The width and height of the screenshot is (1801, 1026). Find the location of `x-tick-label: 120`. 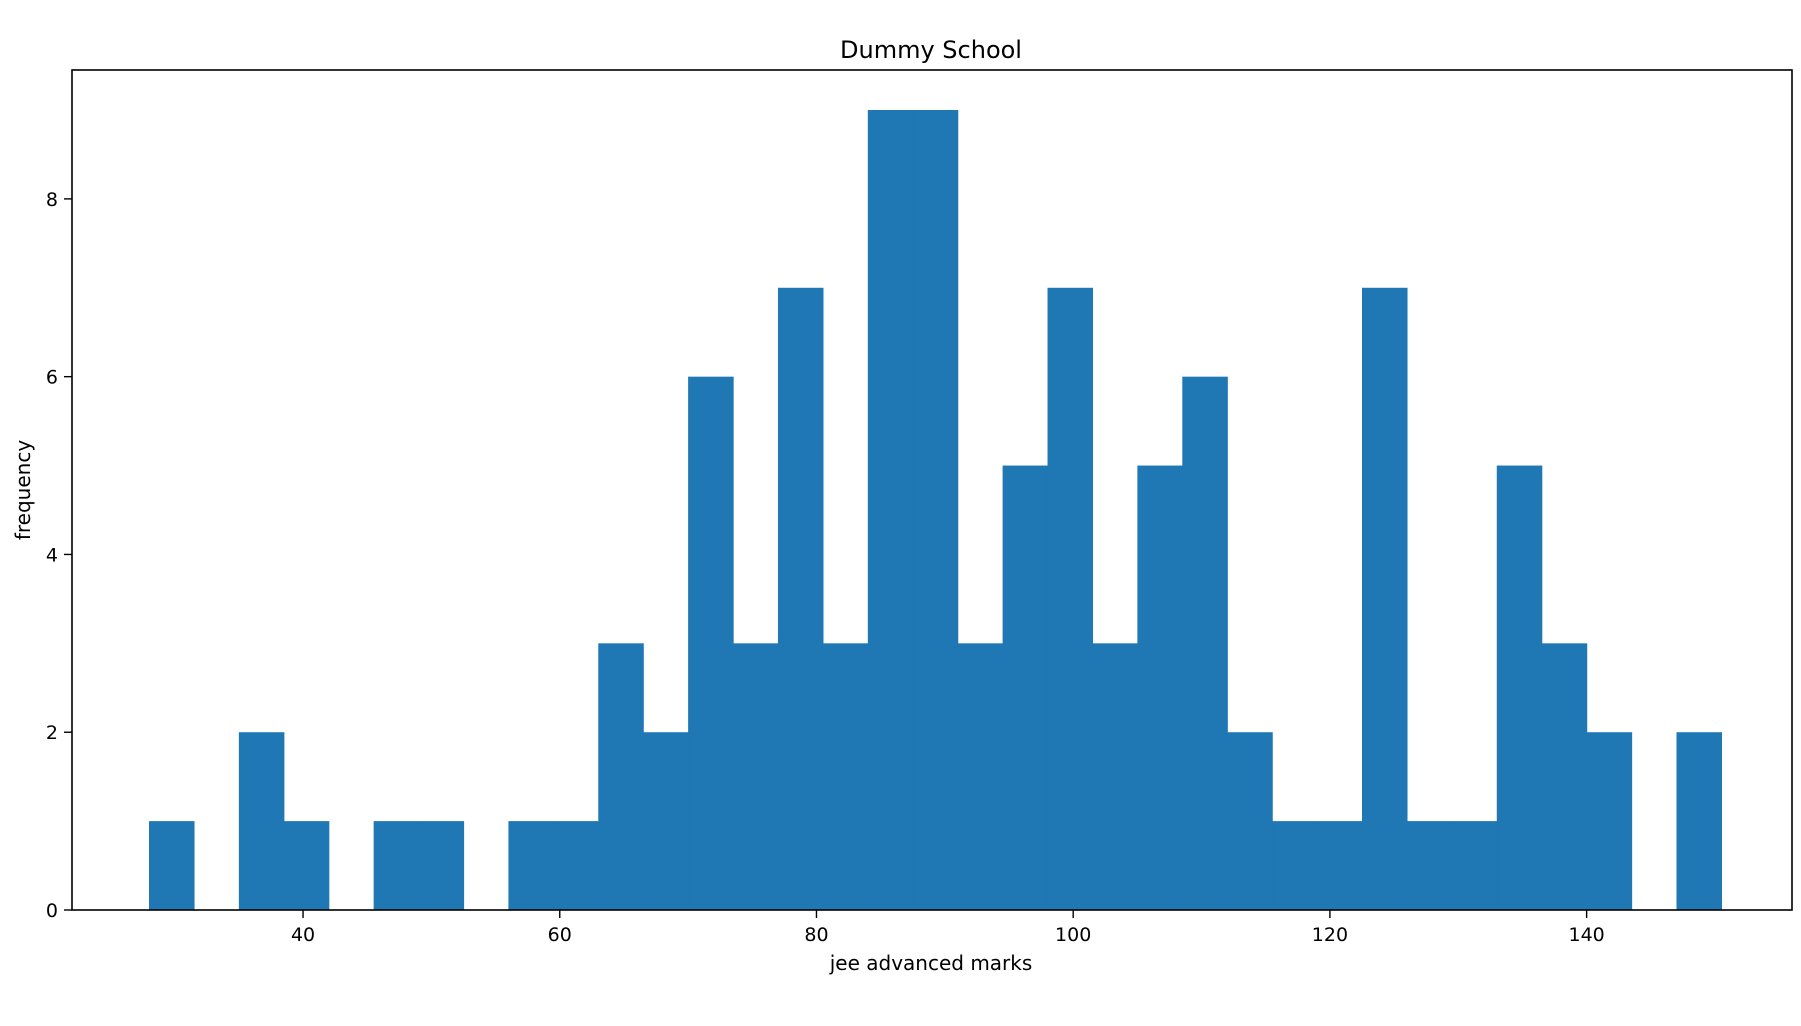

x-tick-label: 120 is located at coordinates (1330, 935).